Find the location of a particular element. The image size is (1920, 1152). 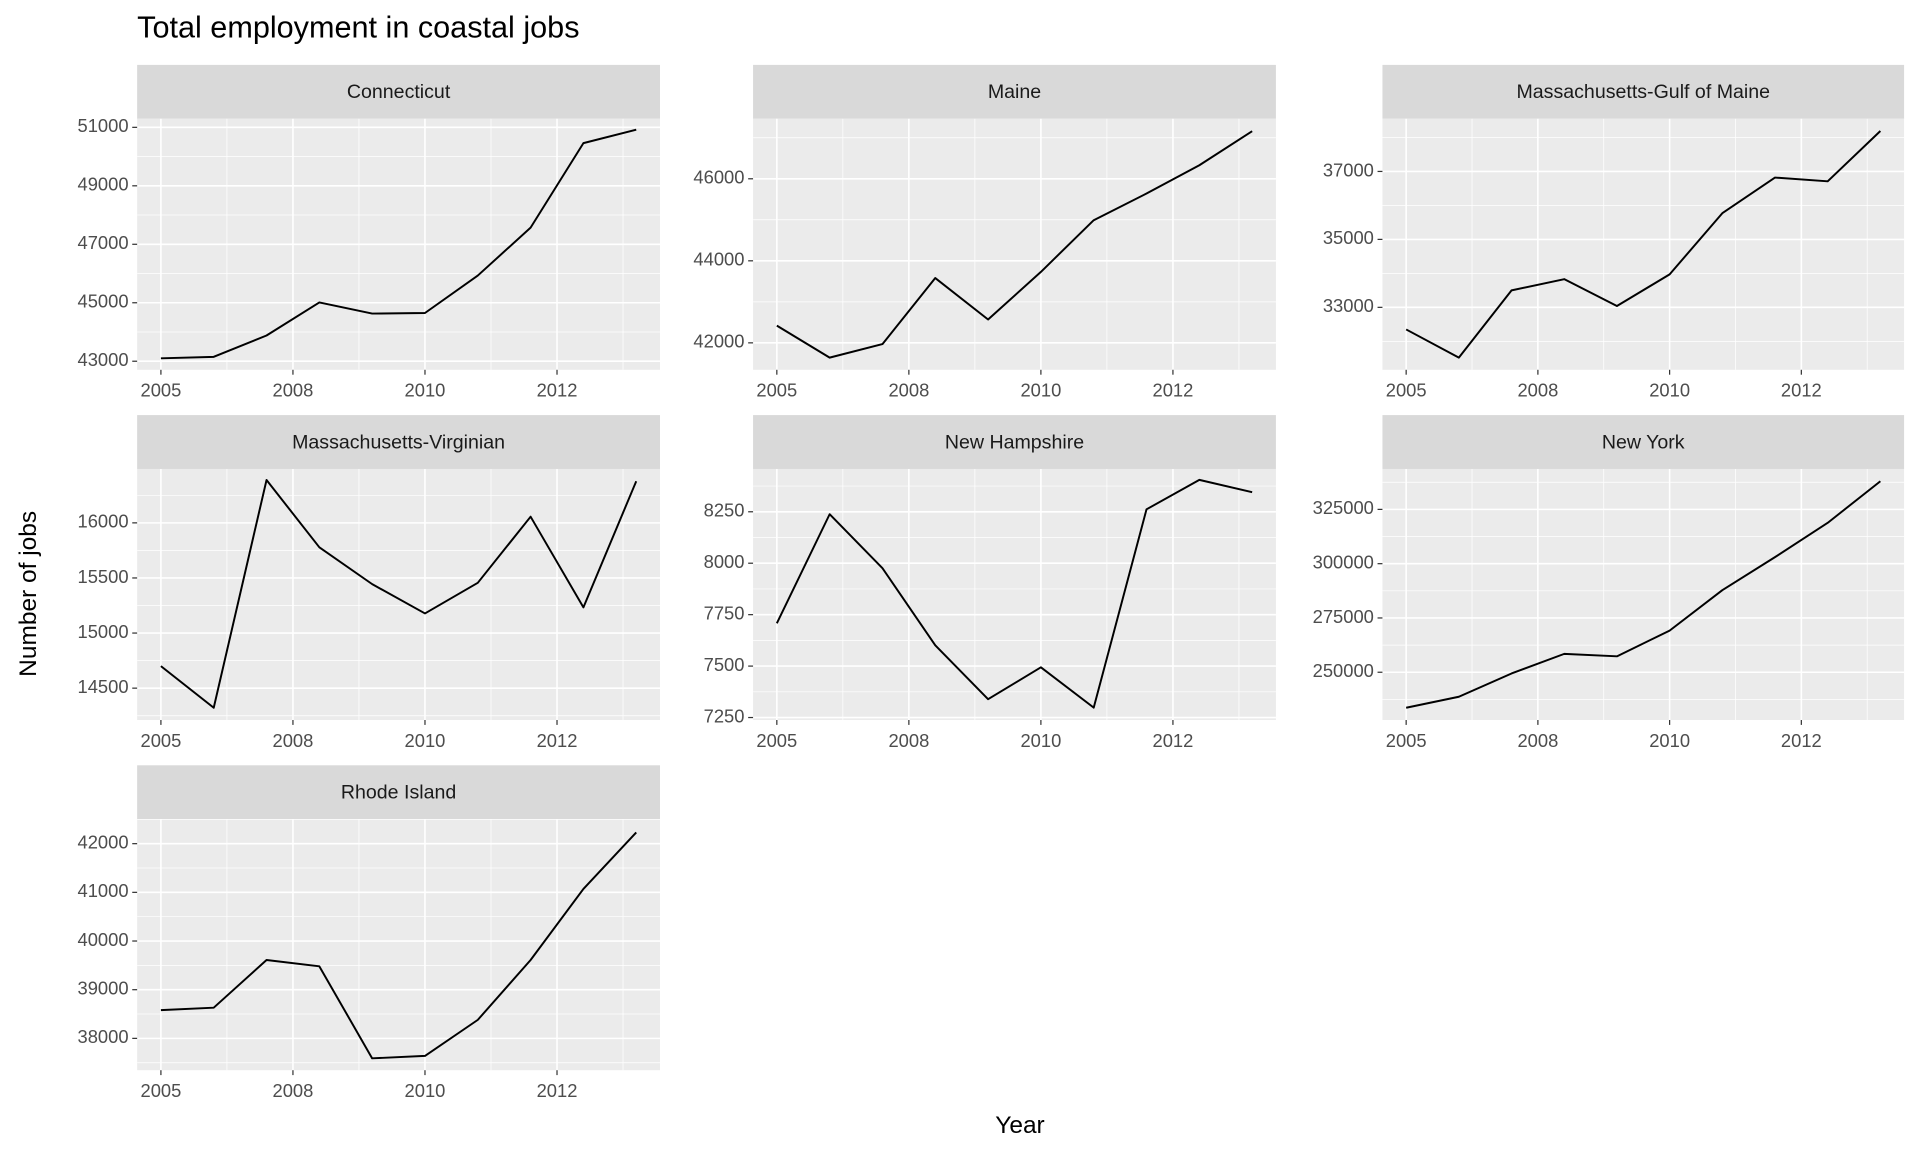

y-tick-label: 8250 is located at coordinates (724, 510).